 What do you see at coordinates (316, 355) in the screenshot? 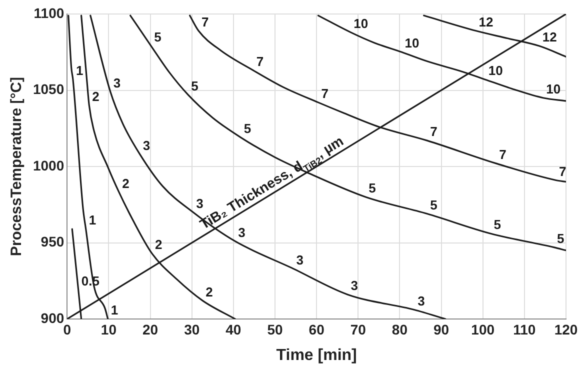
I see `x-axis-title: Time [min]` at bounding box center [316, 355].